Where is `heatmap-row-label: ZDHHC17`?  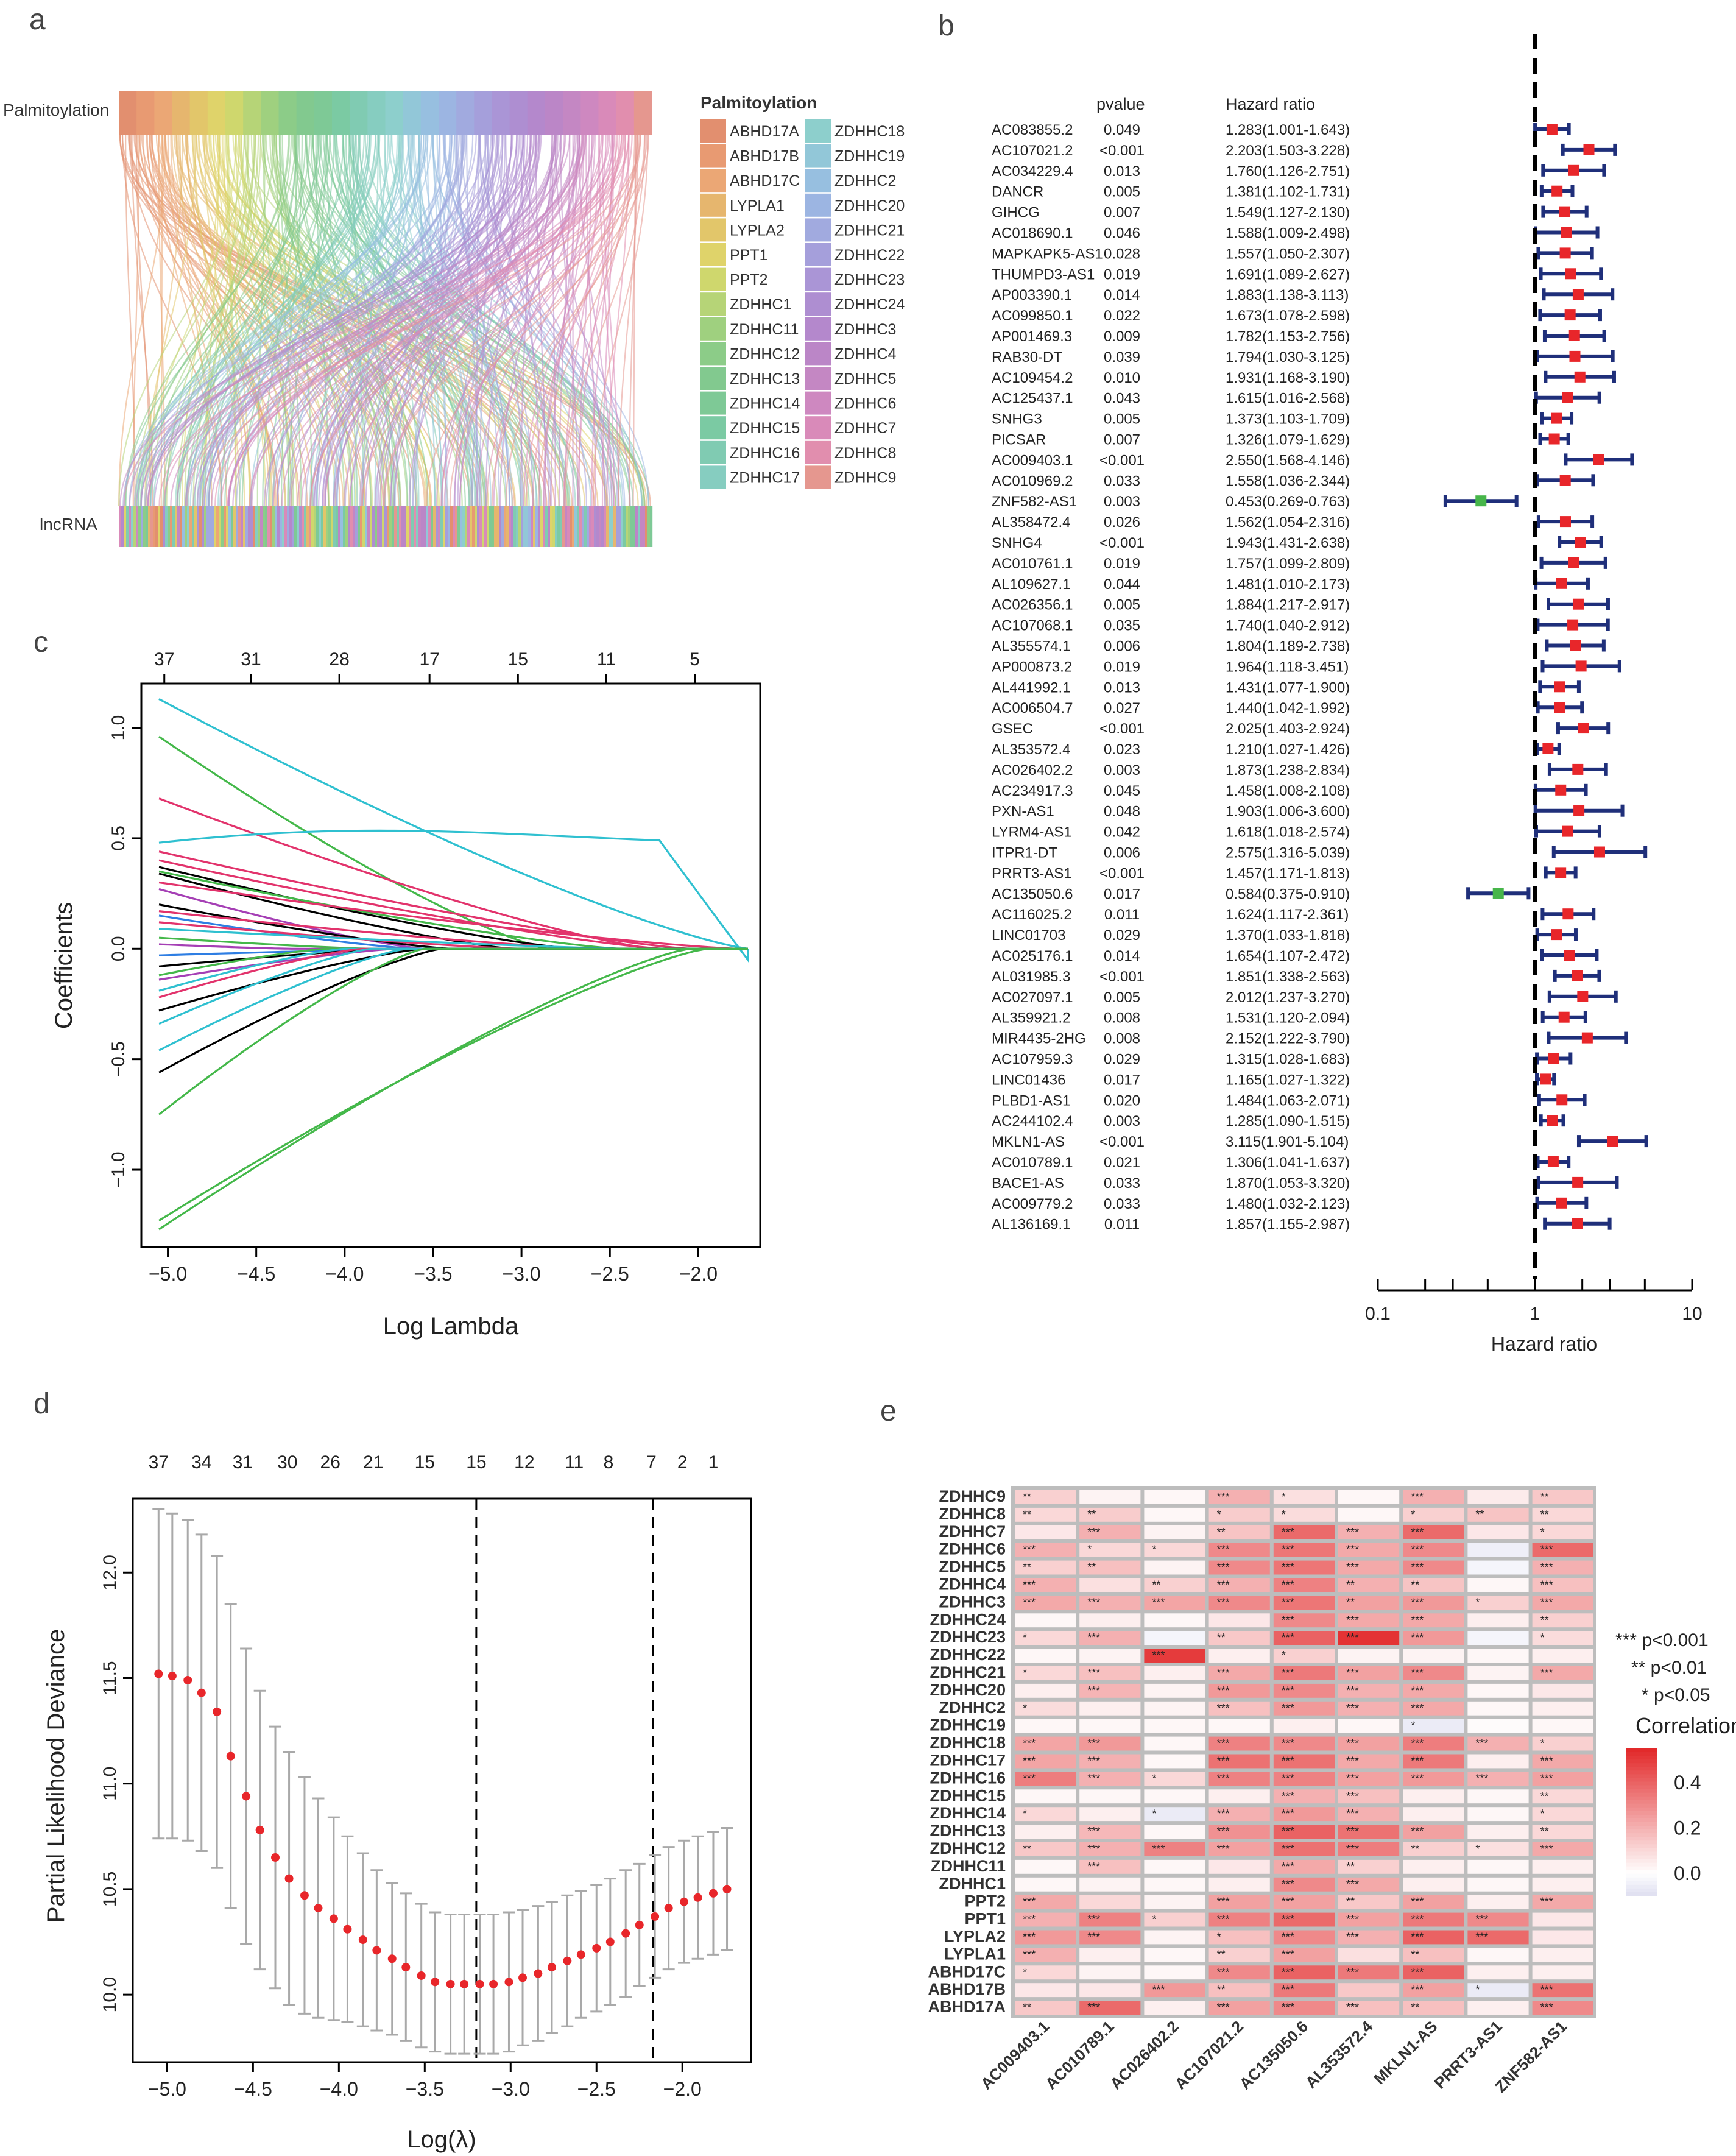 heatmap-row-label: ZDHHC17 is located at coordinates (968, 1760).